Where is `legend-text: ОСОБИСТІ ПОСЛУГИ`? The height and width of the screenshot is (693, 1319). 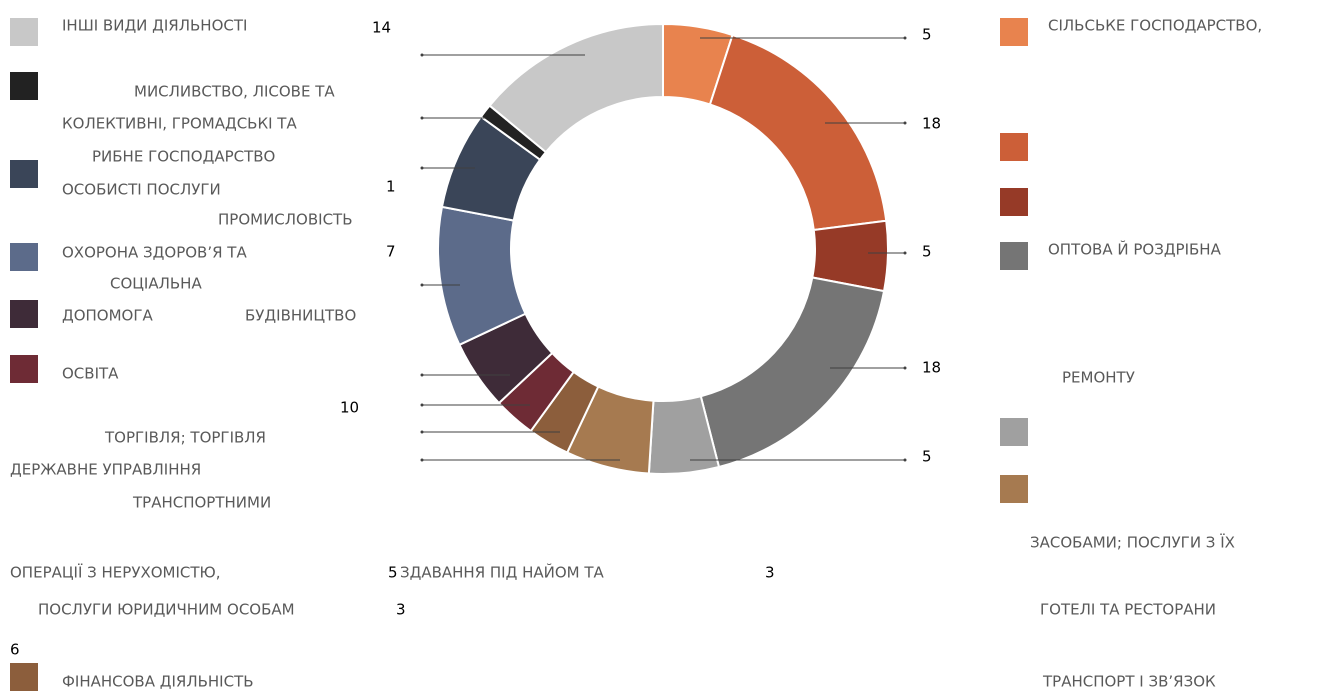 legend-text: ОСОБИСТІ ПОСЛУГИ is located at coordinates (141, 190).